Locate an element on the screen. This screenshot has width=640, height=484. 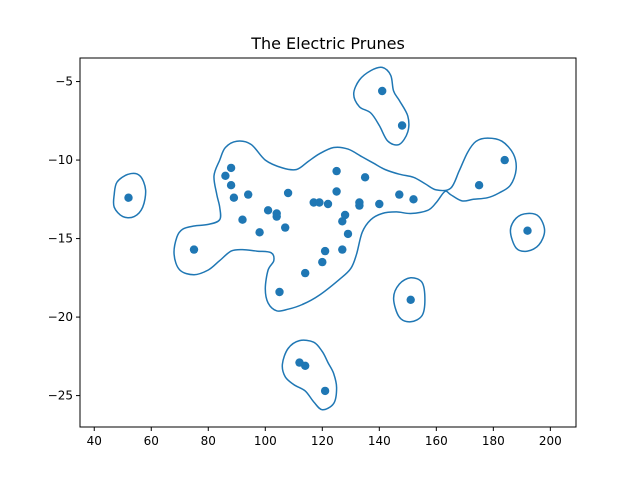
x-axis-ticks: 40 60 80 100 120 140 160 180 200 is located at coordinates (324, 437).